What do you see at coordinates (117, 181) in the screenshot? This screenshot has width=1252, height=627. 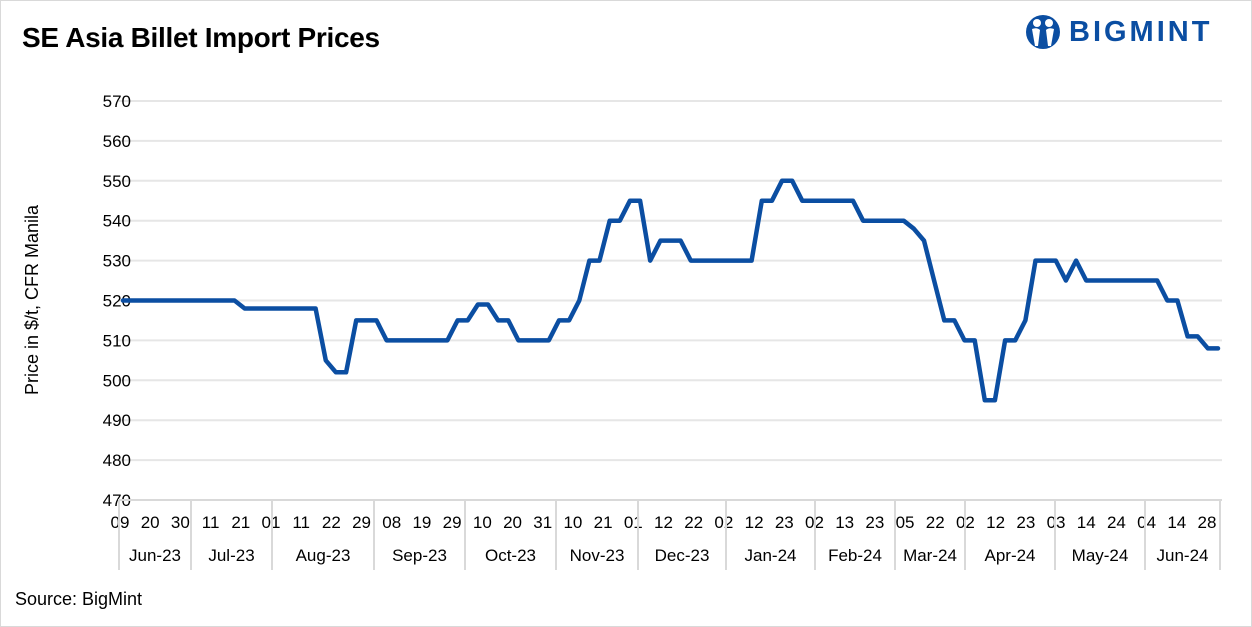 I see `y-tick-label: 550` at bounding box center [117, 181].